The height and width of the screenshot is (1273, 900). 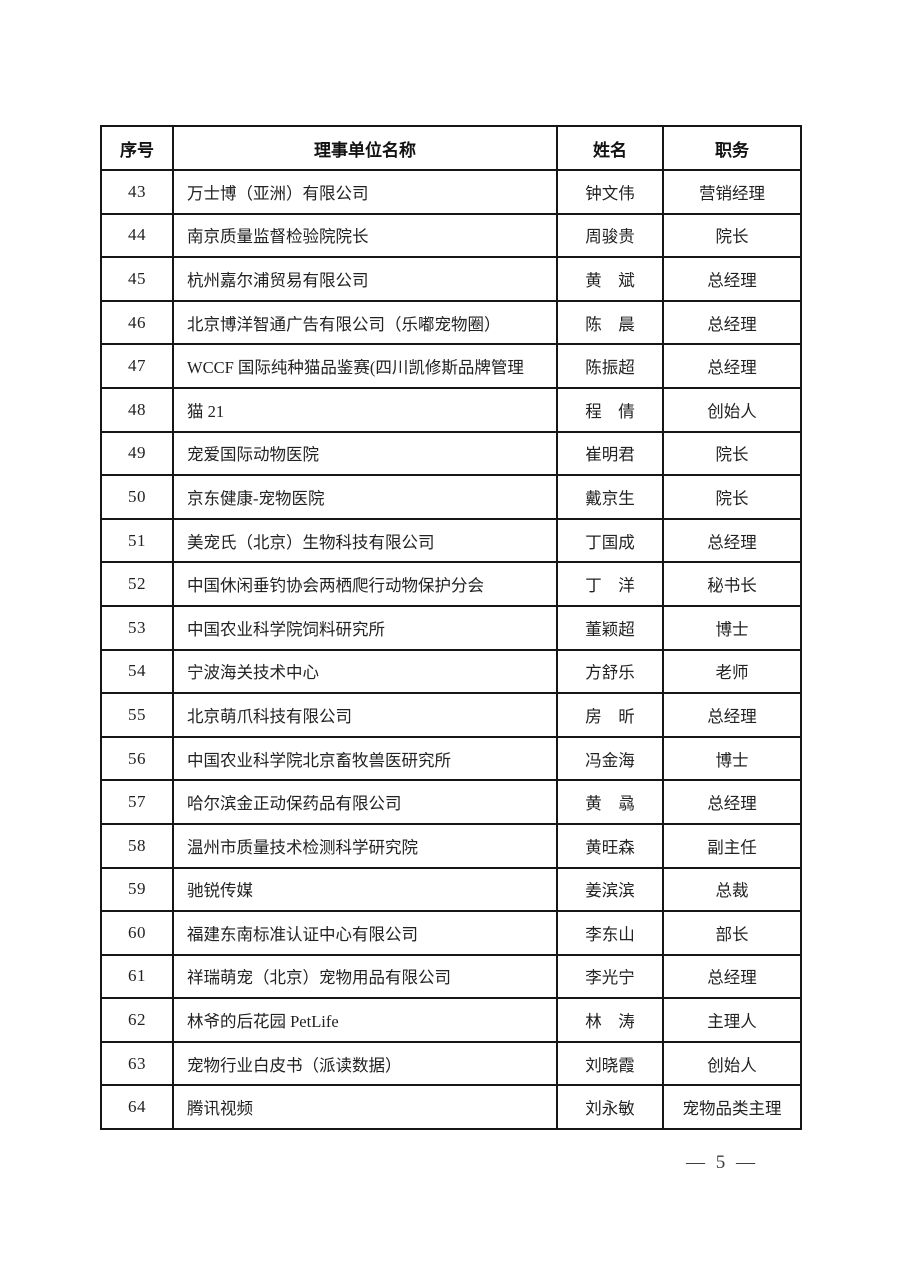 What do you see at coordinates (365, 497) in the screenshot?
I see `cell-org: 京东健康-宠物医院` at bounding box center [365, 497].